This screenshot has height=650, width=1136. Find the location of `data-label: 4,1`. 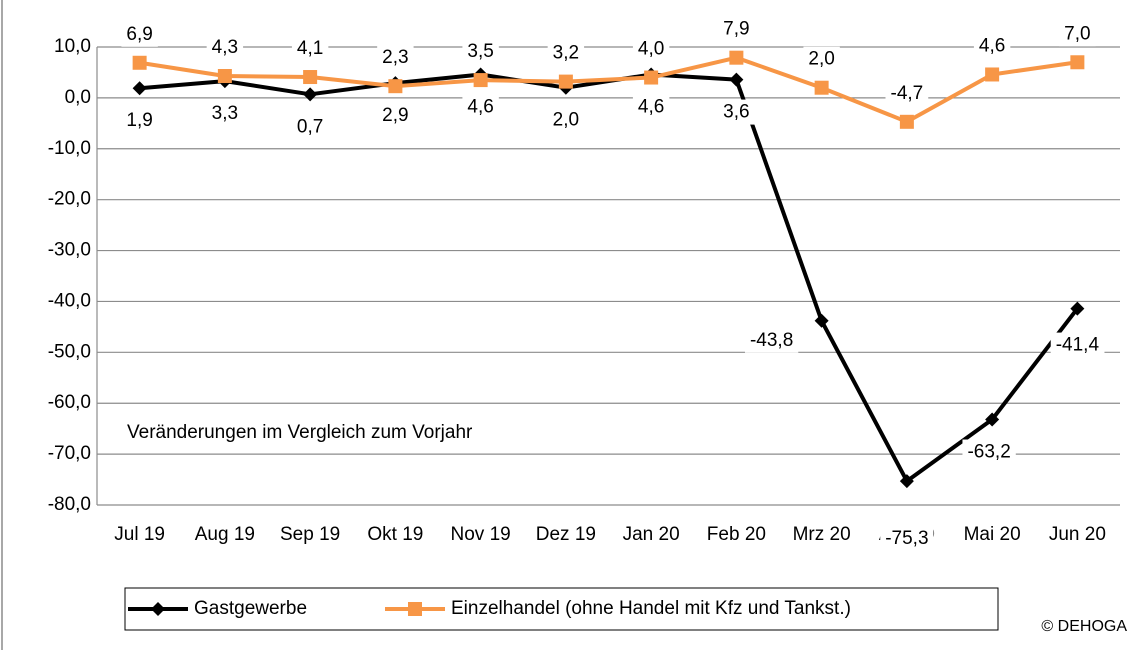

data-label: 4,1 is located at coordinates (310, 48).